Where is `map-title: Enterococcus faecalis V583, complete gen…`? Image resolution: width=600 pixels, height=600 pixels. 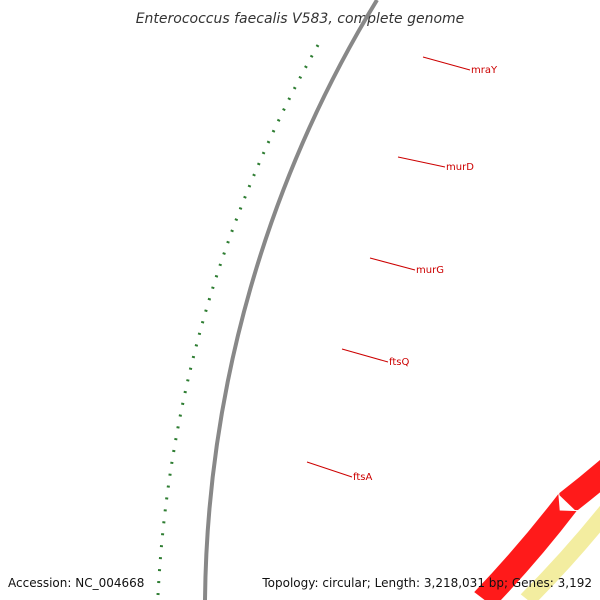
map-title: Enterococcus faecalis V583, complete gen… is located at coordinates (300, 19).